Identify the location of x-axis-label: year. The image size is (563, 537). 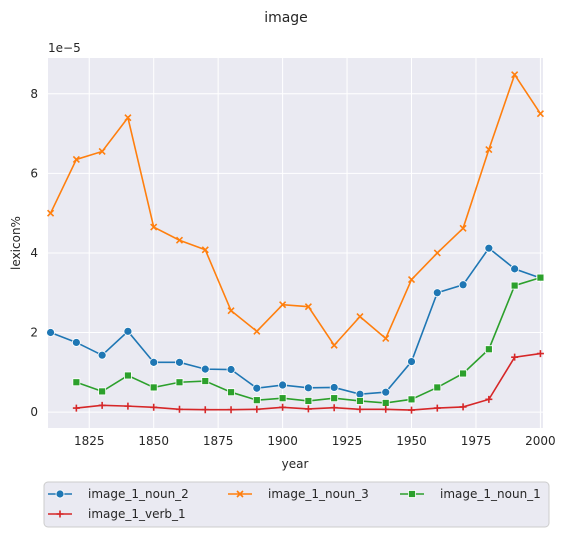
(295, 464).